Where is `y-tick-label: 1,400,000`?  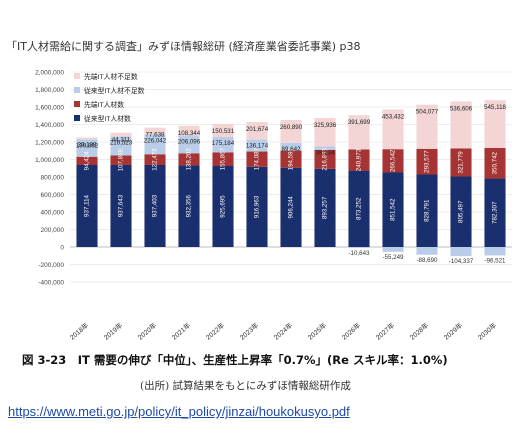
y-tick-label: 1,400,000 is located at coordinates (49, 125).